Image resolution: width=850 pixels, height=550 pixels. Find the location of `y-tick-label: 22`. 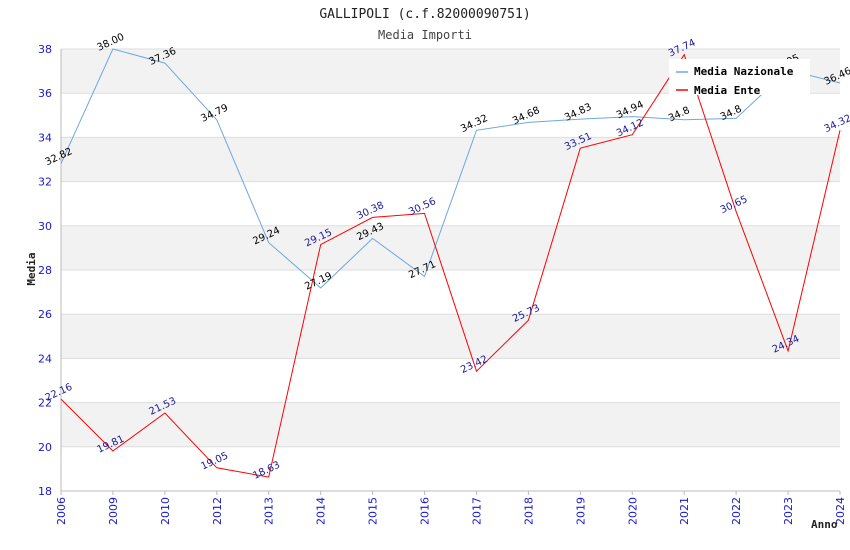

y-tick-label: 22 is located at coordinates (45, 403).